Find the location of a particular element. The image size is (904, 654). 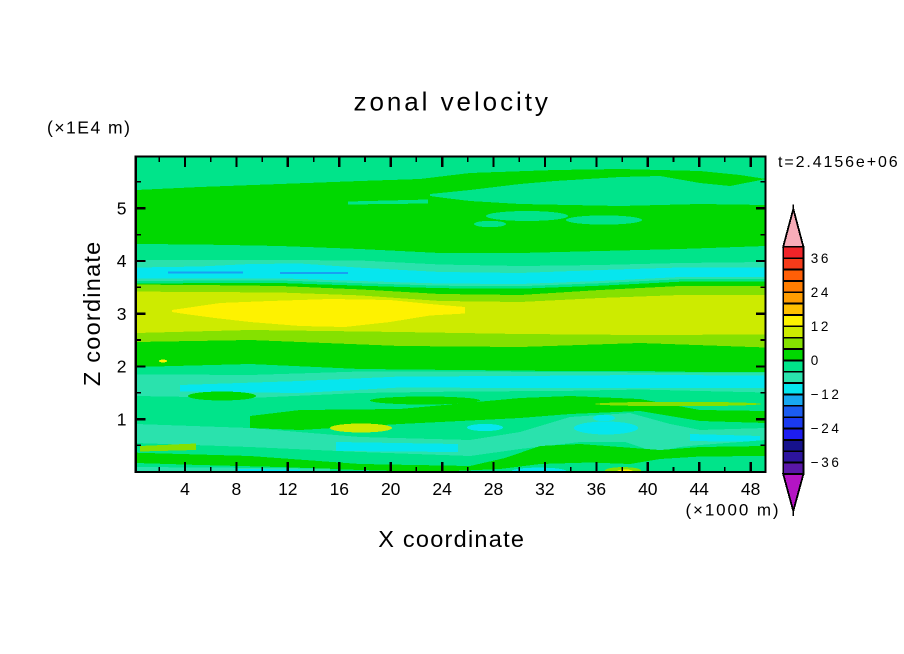

svg-text: 48 is located at coordinates (750, 489).